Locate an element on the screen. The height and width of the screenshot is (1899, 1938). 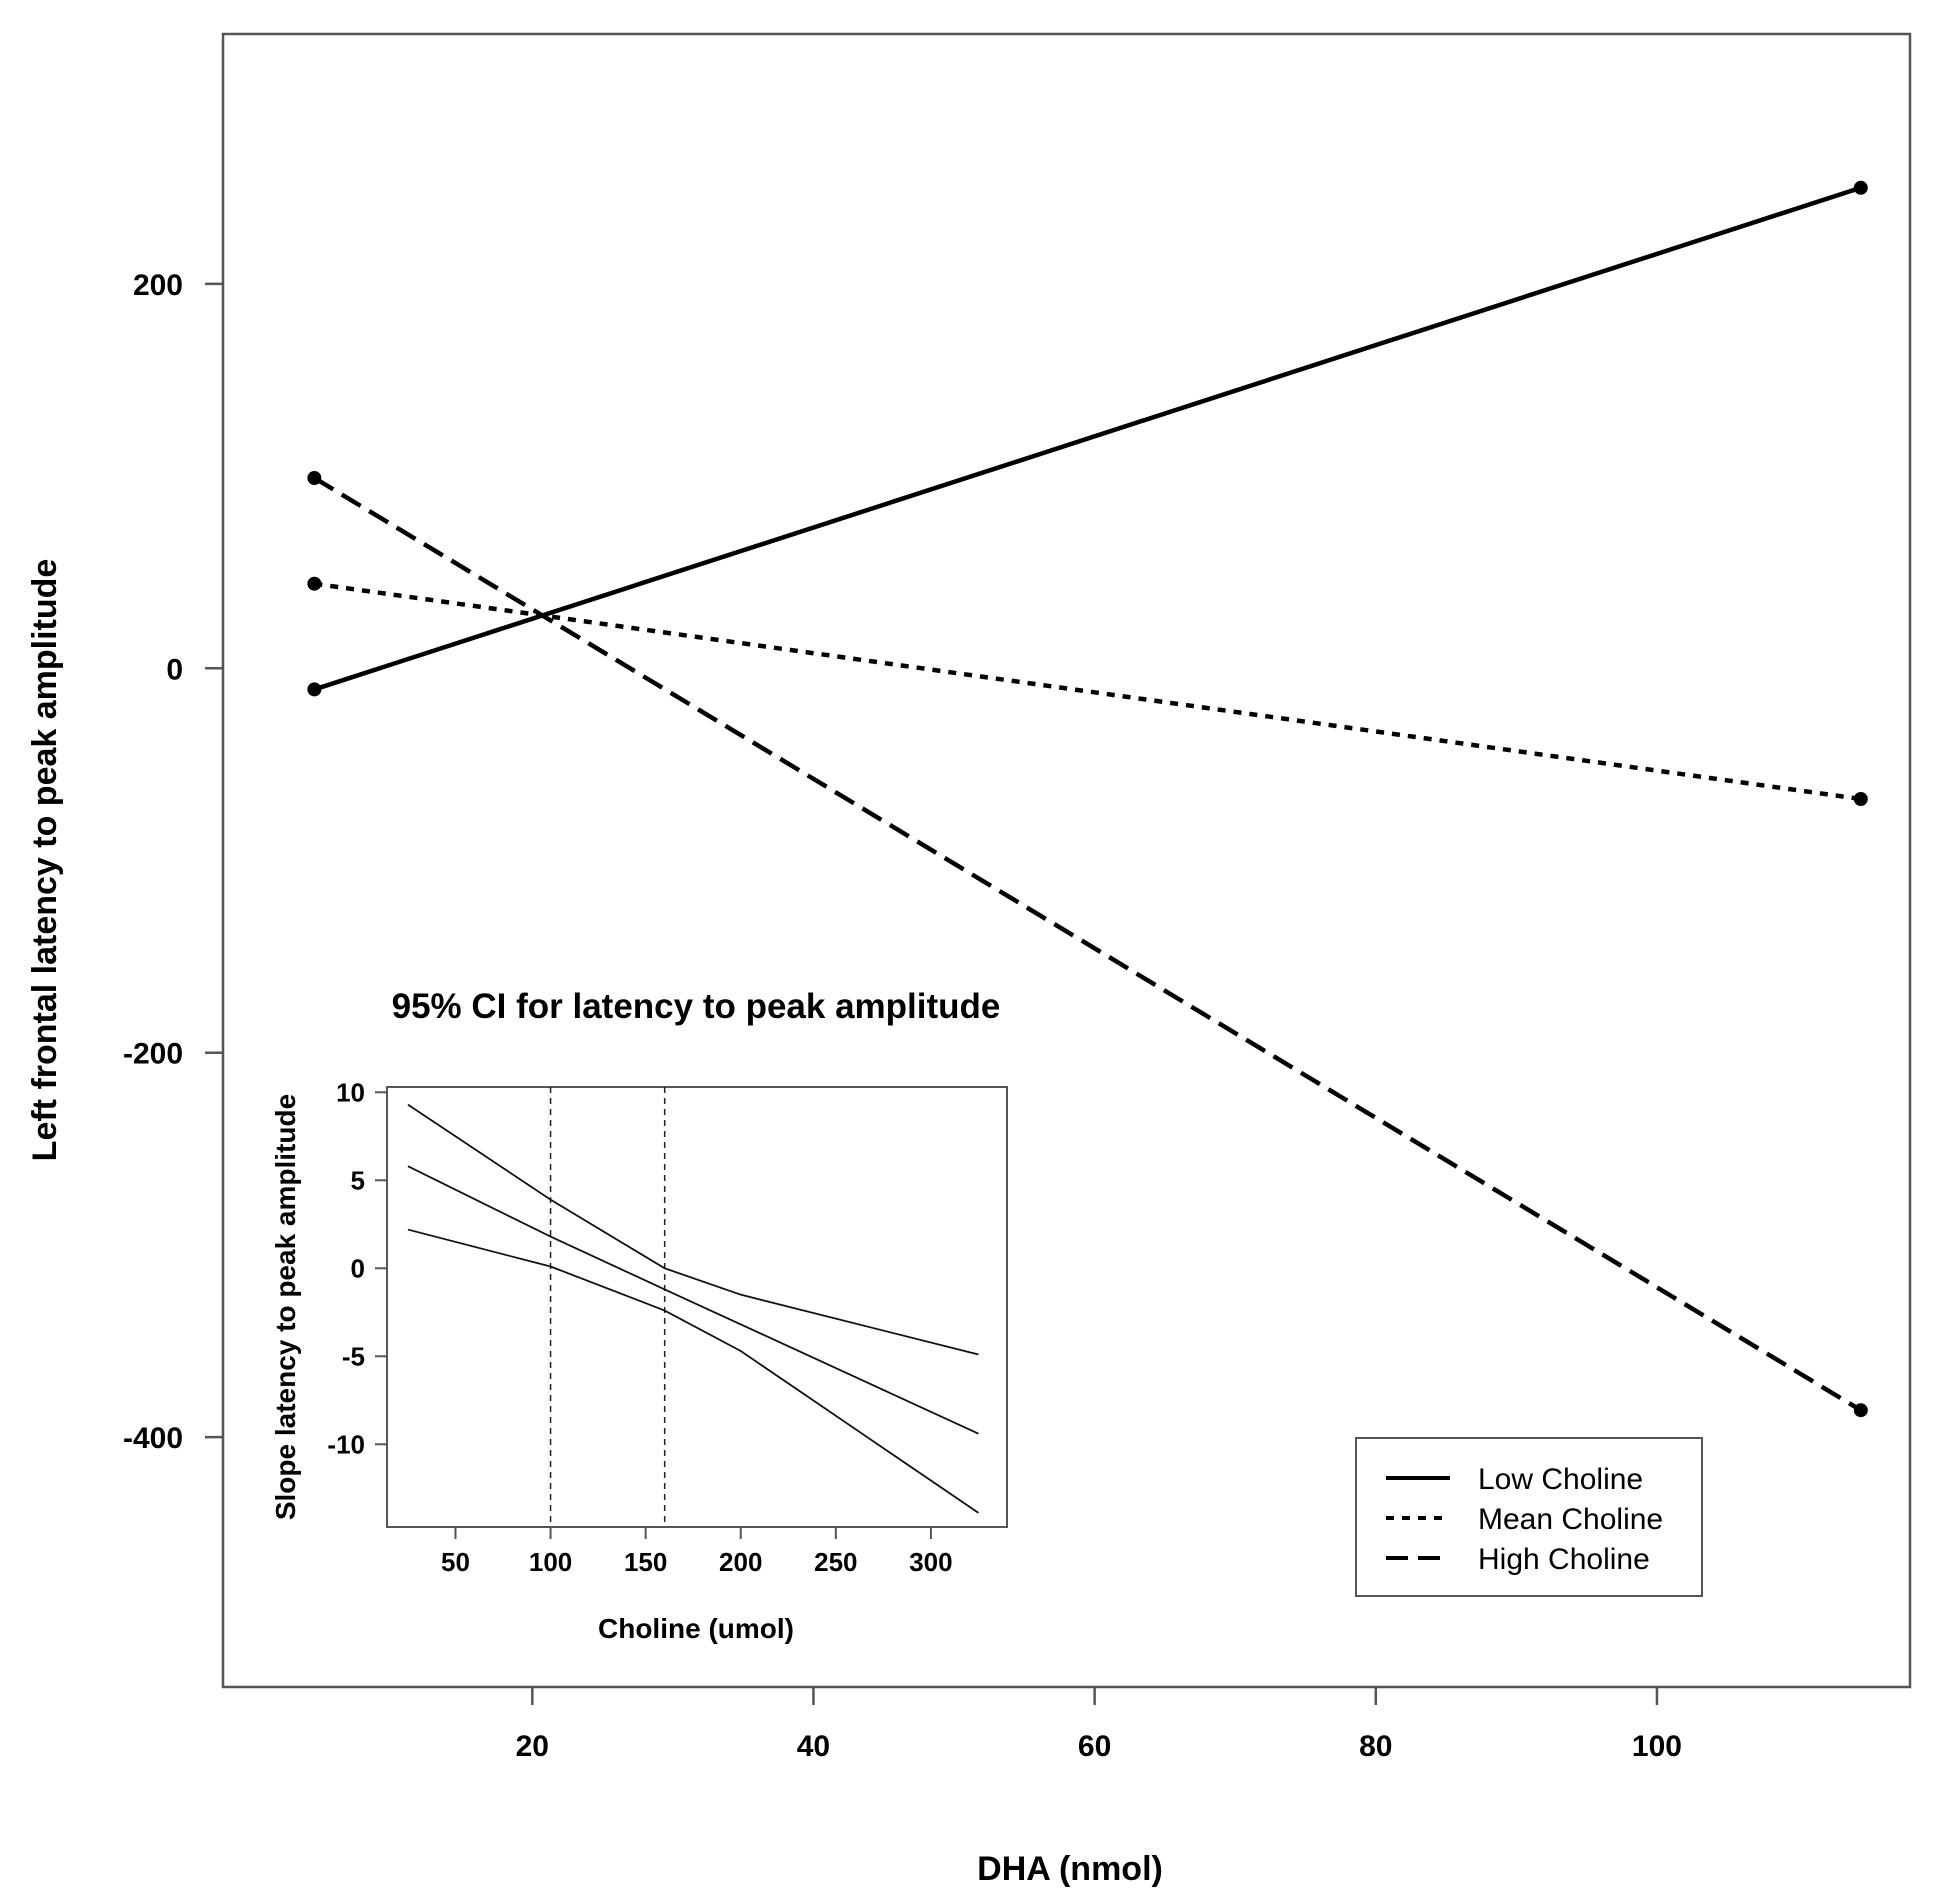
main-y-tick-label: 0 is located at coordinates (174, 669).